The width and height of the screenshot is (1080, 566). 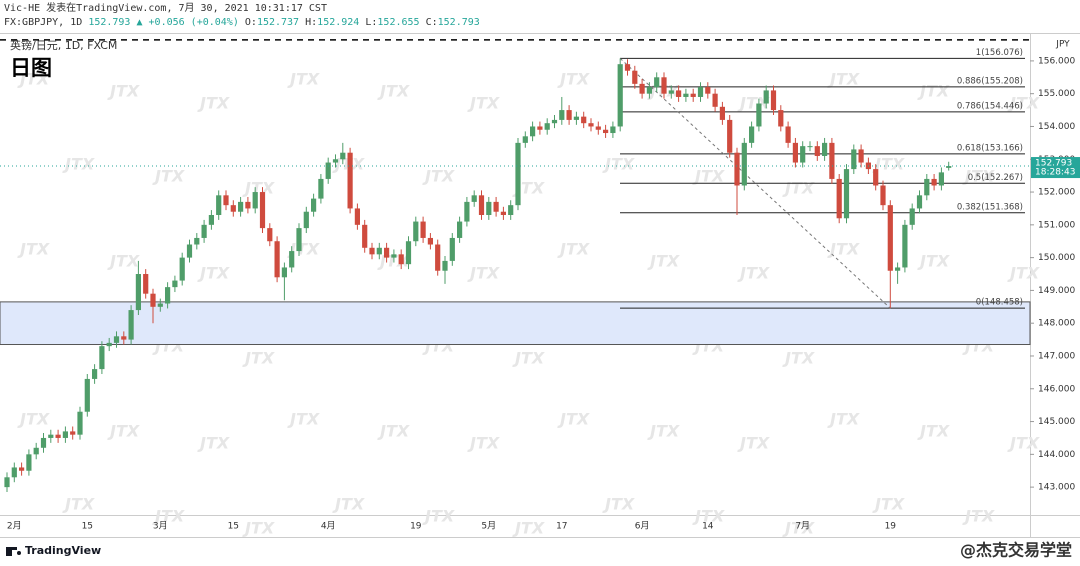 I want to click on fib-label: 1(156.076), so click(x=999, y=53).